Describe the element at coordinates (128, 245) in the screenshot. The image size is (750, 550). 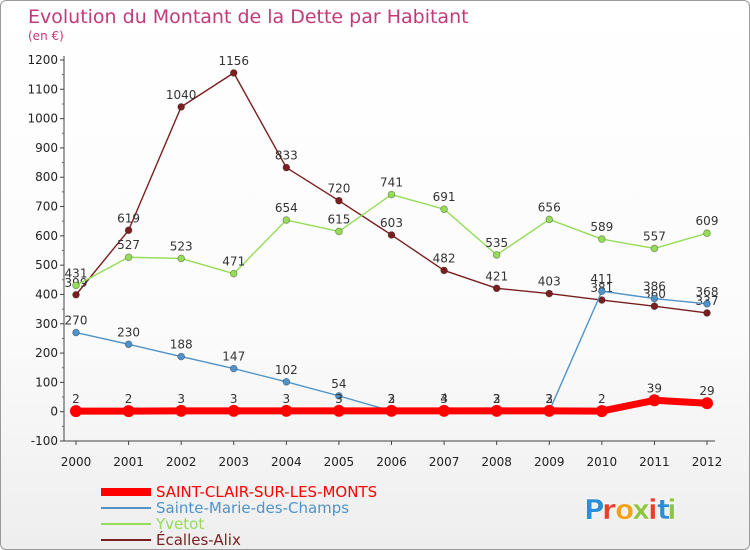
I see `data-label: 527` at that location.